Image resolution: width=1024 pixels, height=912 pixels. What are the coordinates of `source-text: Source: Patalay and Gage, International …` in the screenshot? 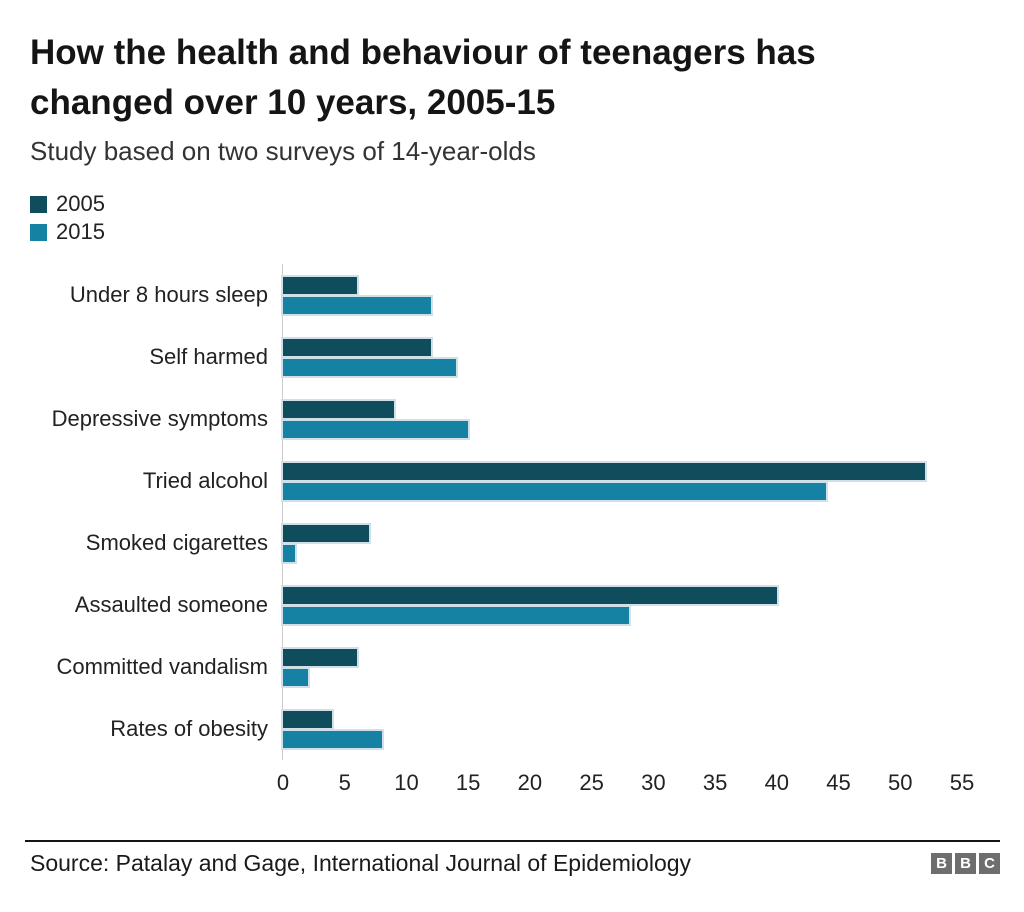 It's located at (361, 863).